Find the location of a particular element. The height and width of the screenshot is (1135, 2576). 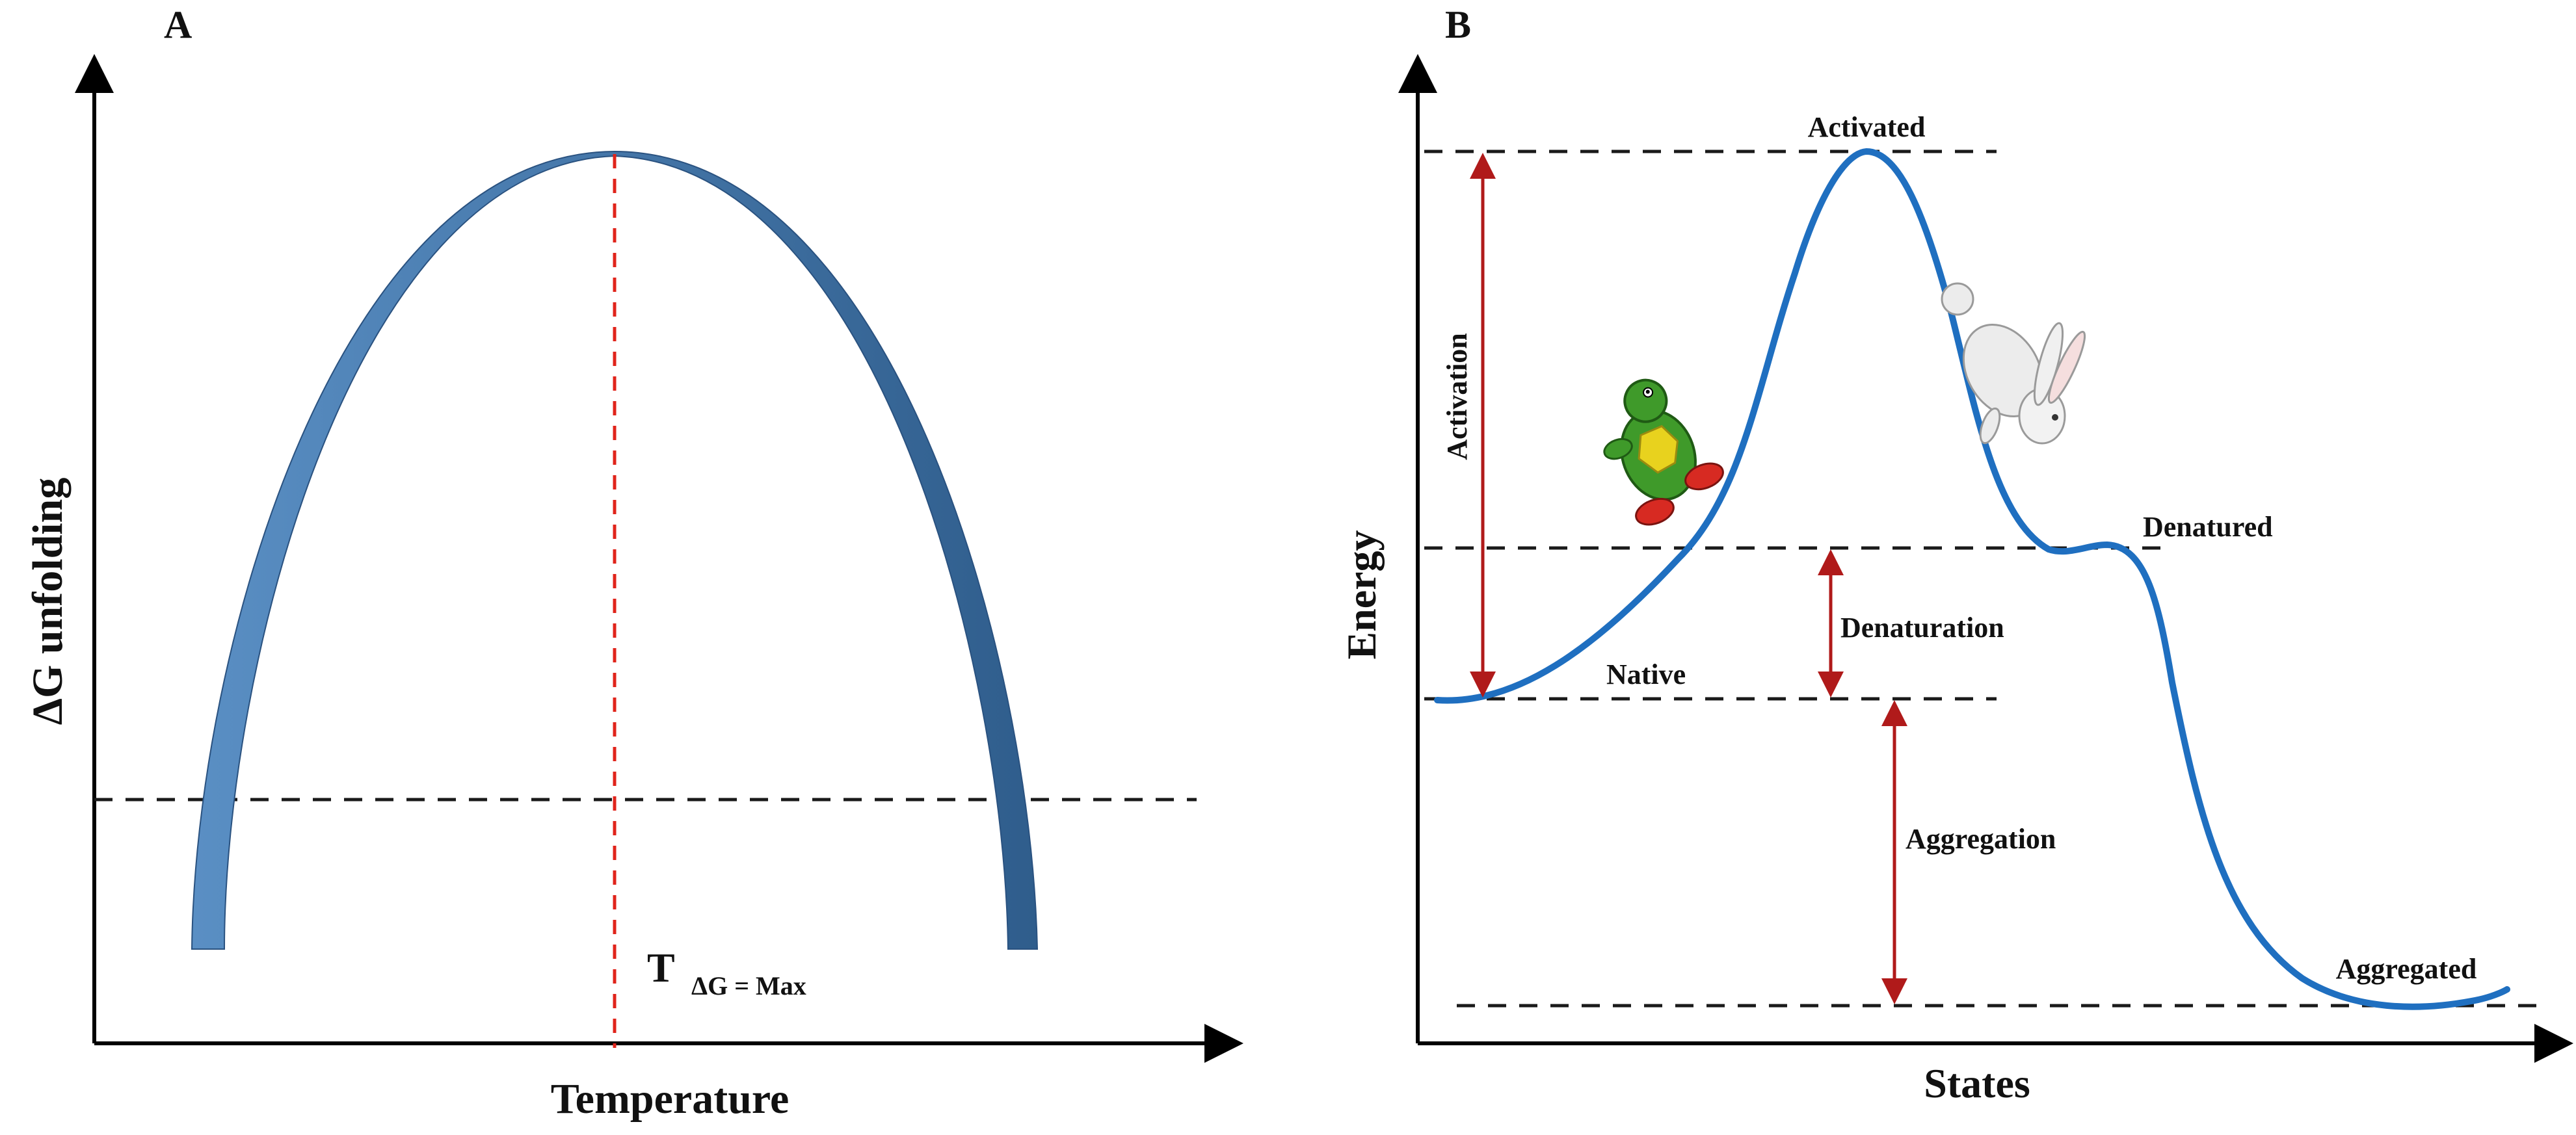

rabbit-icon is located at coordinates (2013, 364).